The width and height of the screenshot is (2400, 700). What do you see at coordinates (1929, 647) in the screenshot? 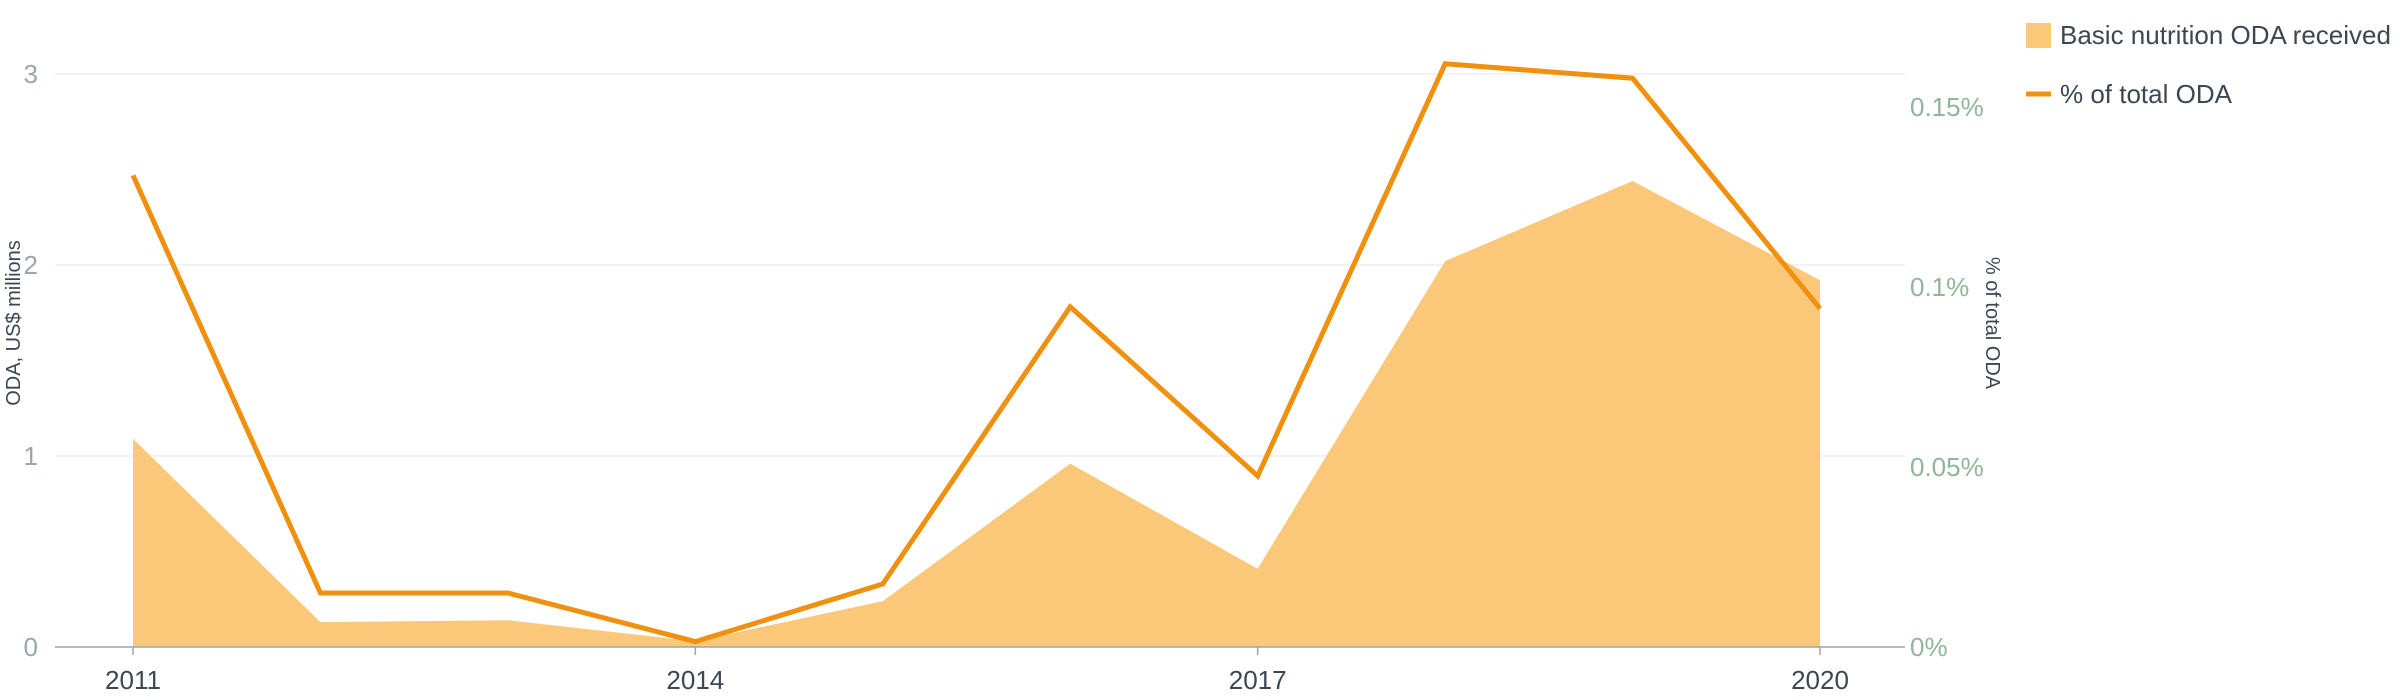
I see `y-right-tick-label: 0%` at bounding box center [1929, 647].